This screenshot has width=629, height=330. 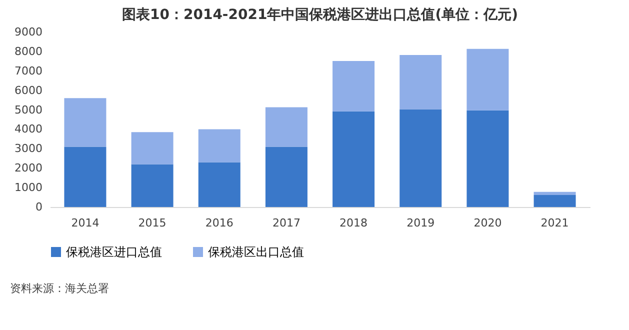 What do you see at coordinates (219, 223) in the screenshot?
I see `x-tick-label: 2016` at bounding box center [219, 223].